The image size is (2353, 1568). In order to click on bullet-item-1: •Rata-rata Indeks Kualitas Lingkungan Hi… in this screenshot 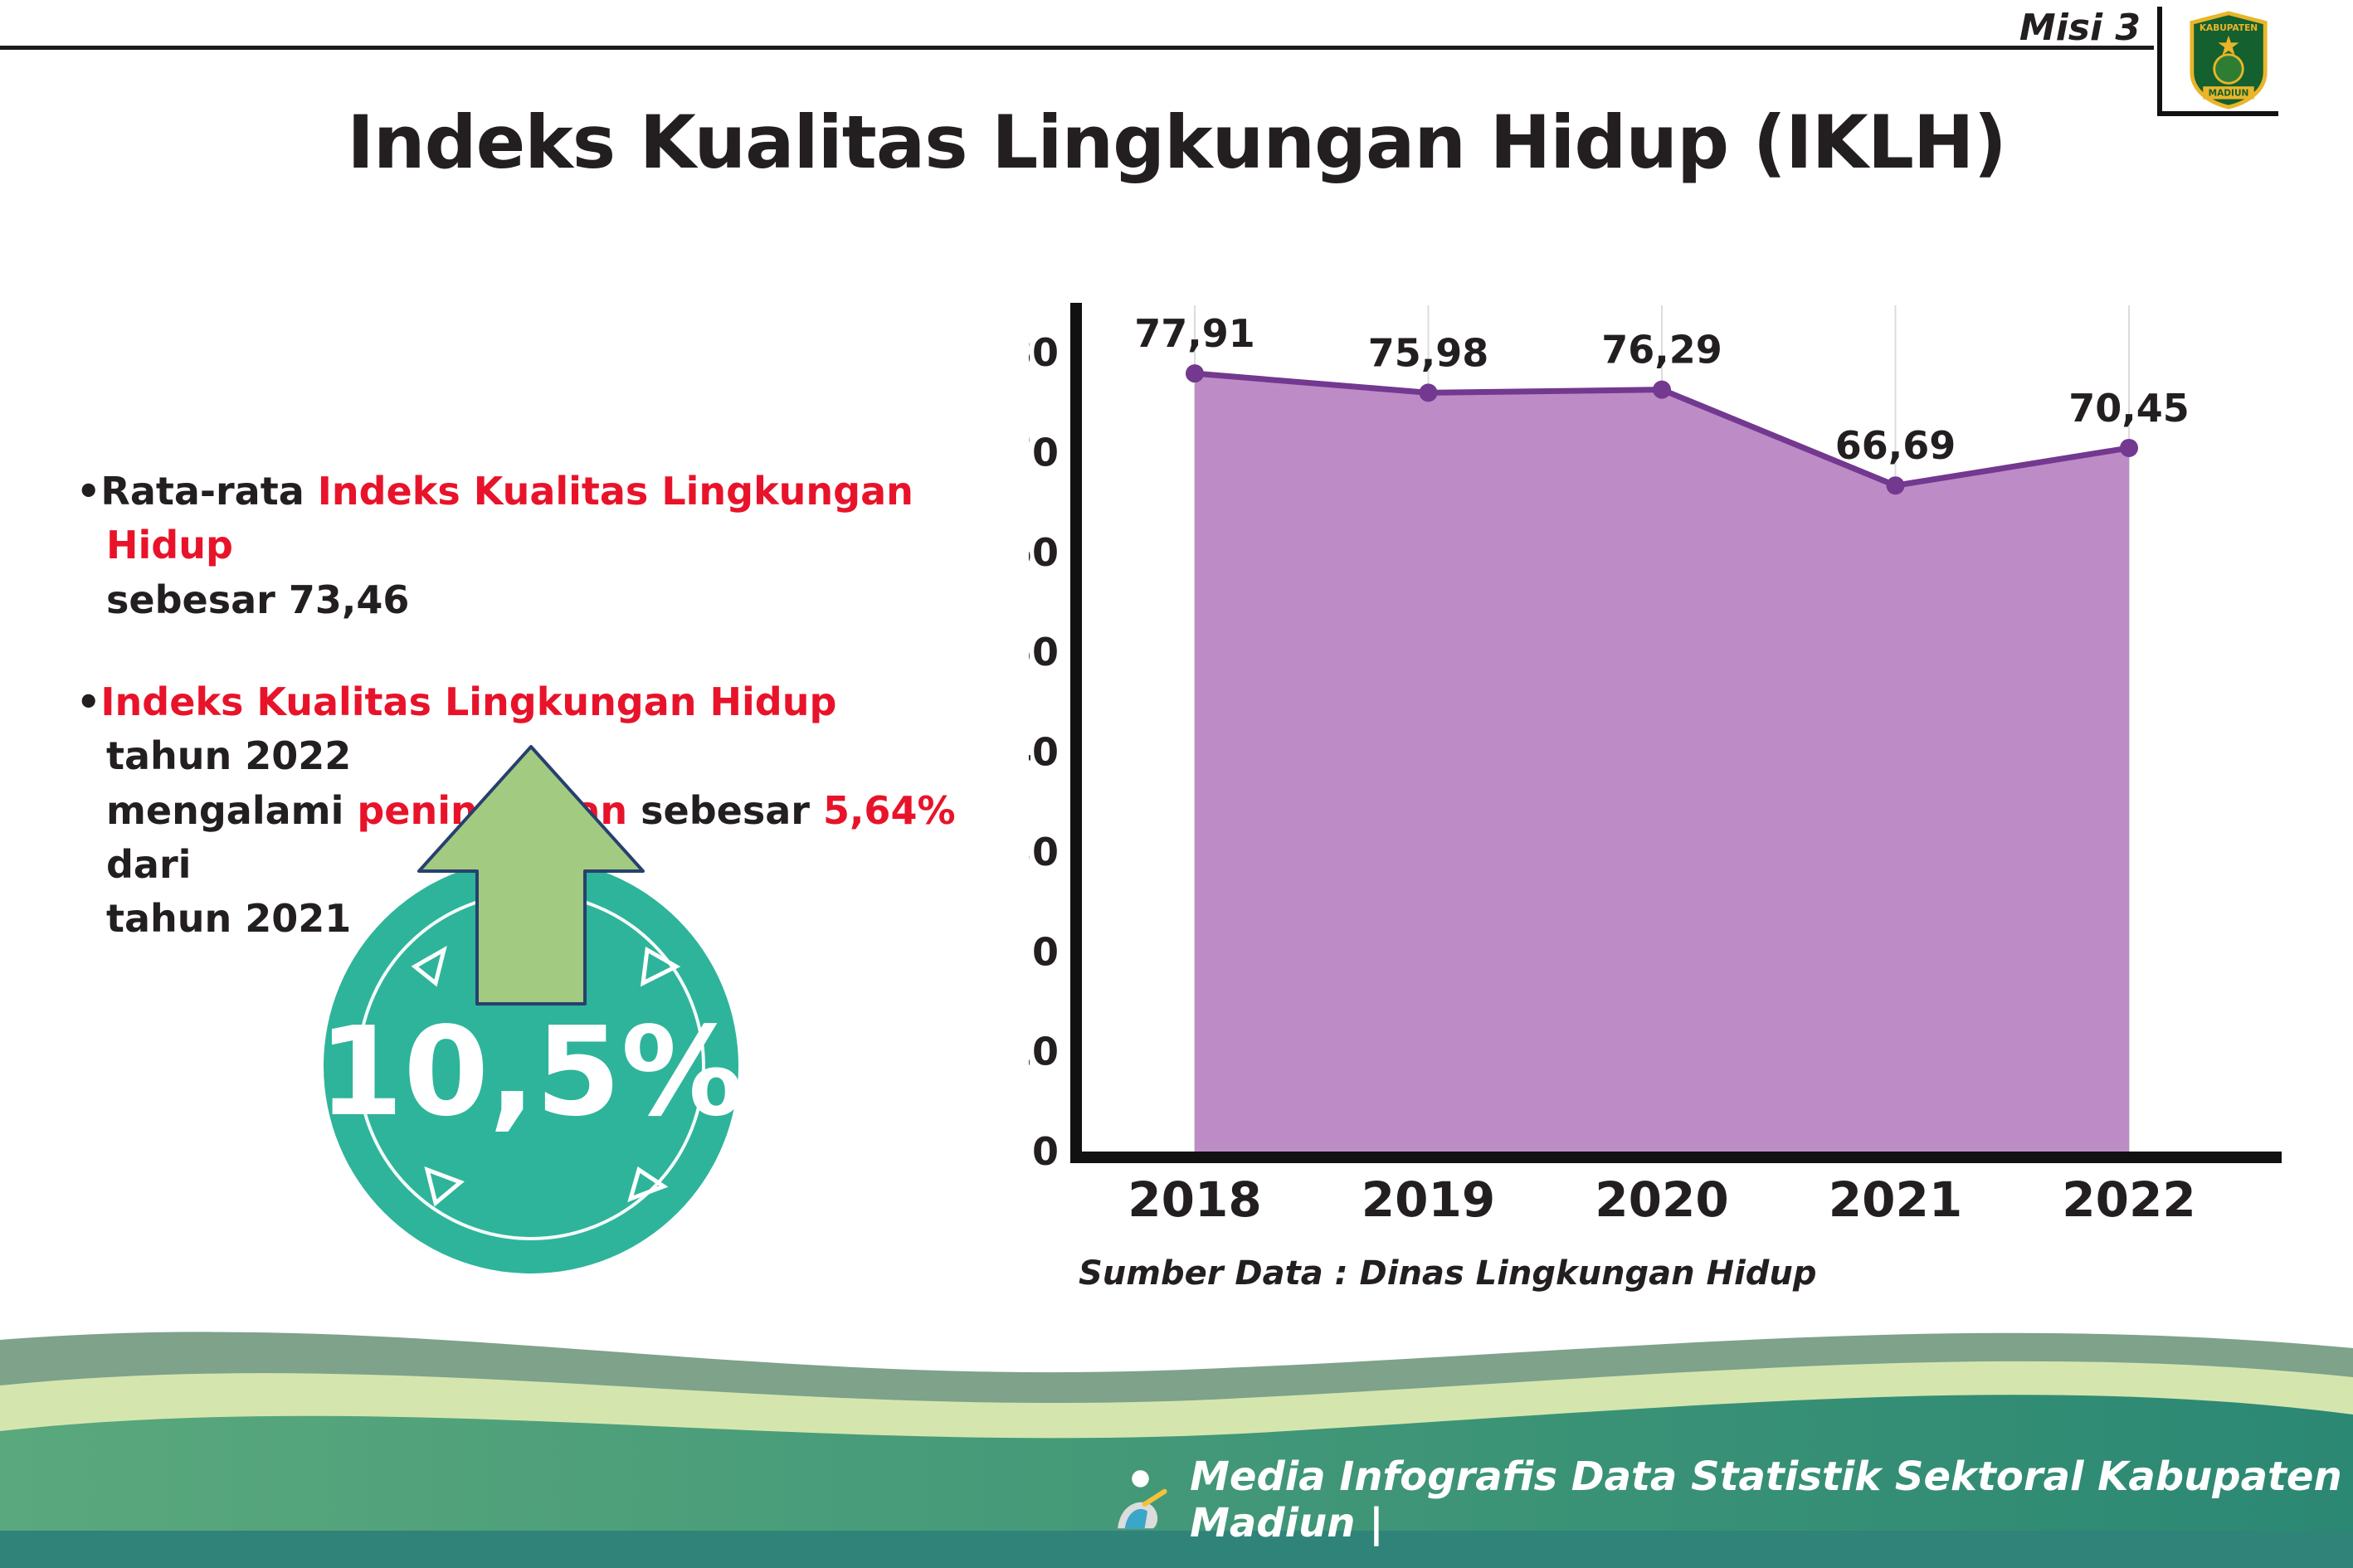, I will do `click(524, 546)`.